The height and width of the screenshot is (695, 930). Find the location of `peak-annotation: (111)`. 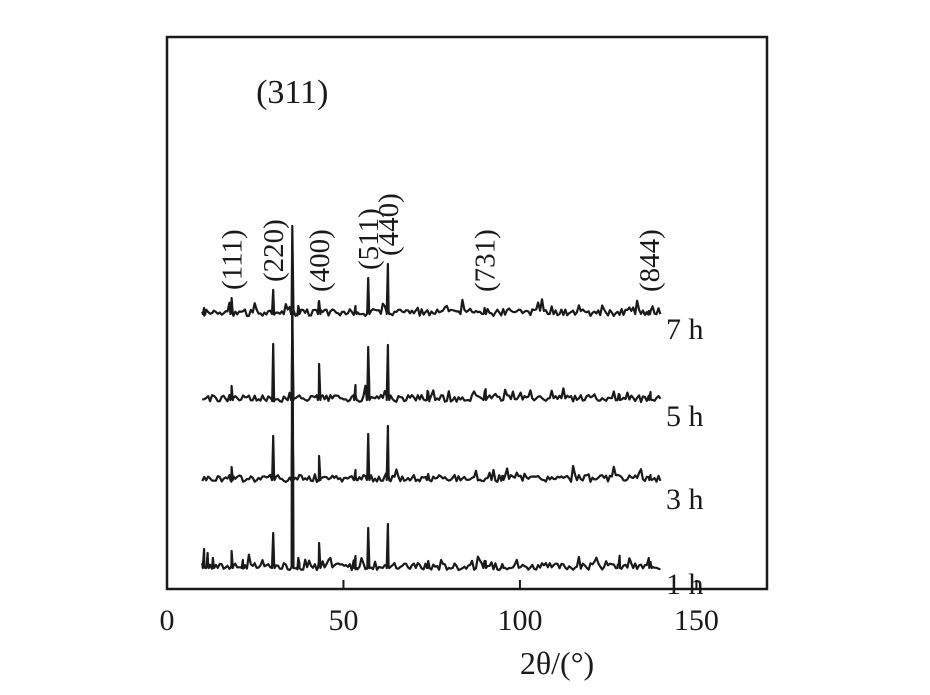

peak-annotation: (111) is located at coordinates (233, 259).